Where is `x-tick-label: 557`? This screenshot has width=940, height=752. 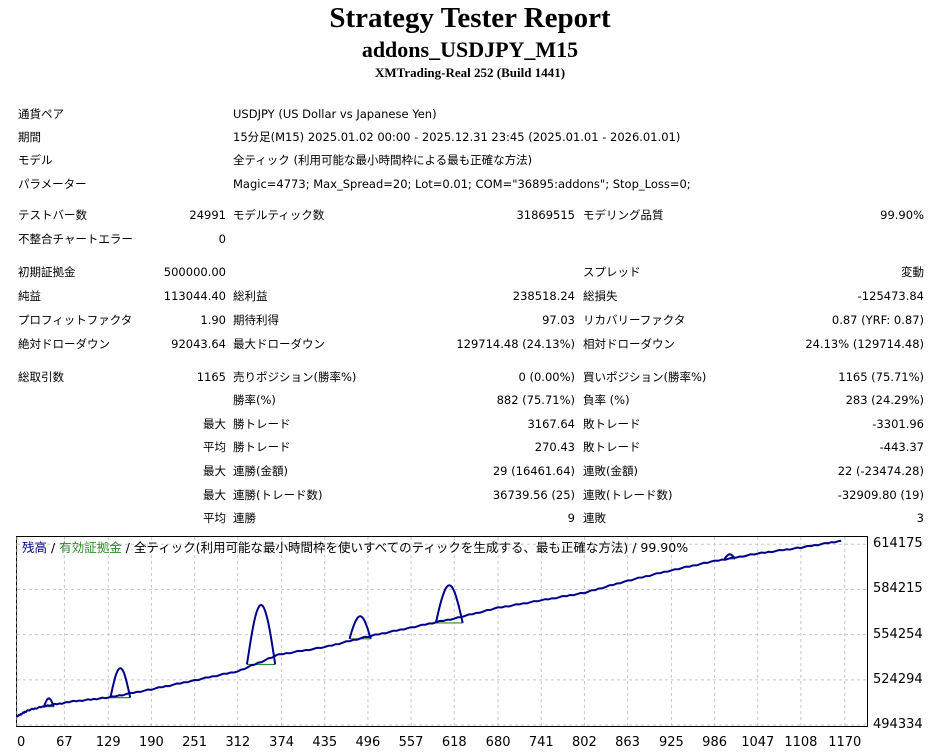 x-tick-label: 557 is located at coordinates (411, 742).